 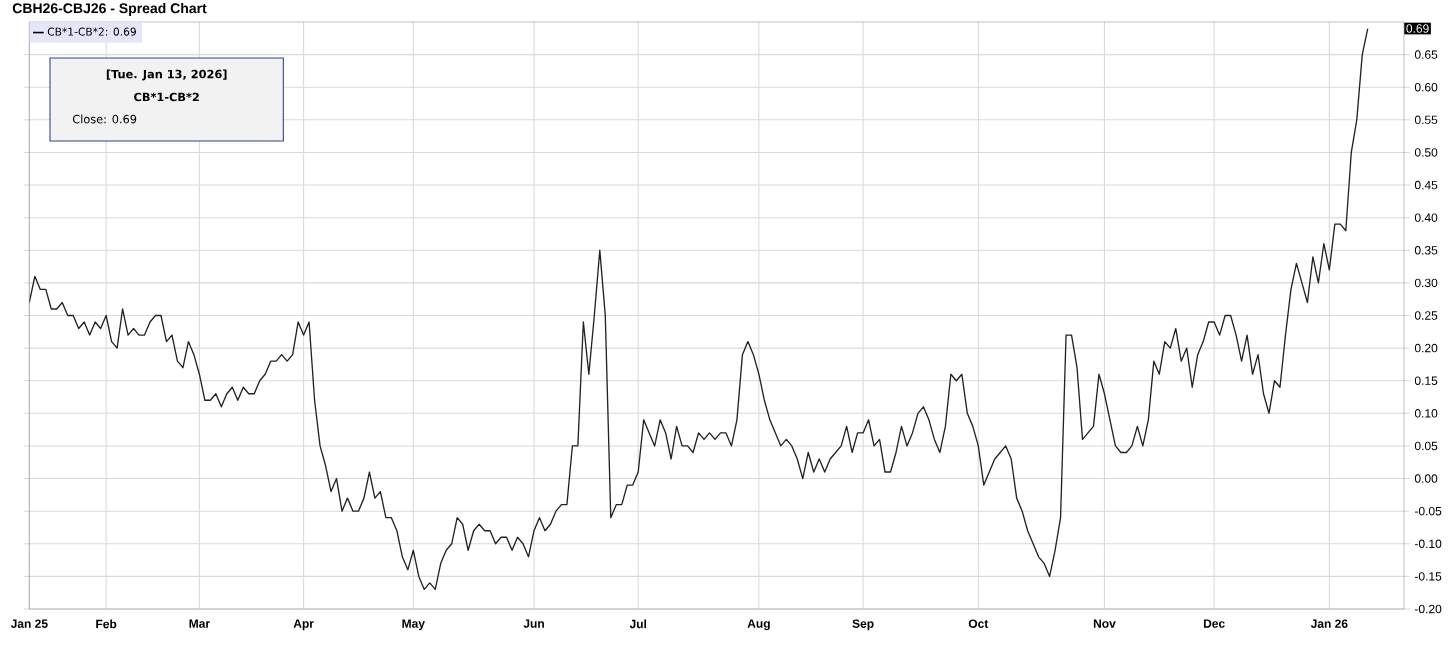 I want to click on y-tick-label: 0.05, so click(x=1426, y=446).